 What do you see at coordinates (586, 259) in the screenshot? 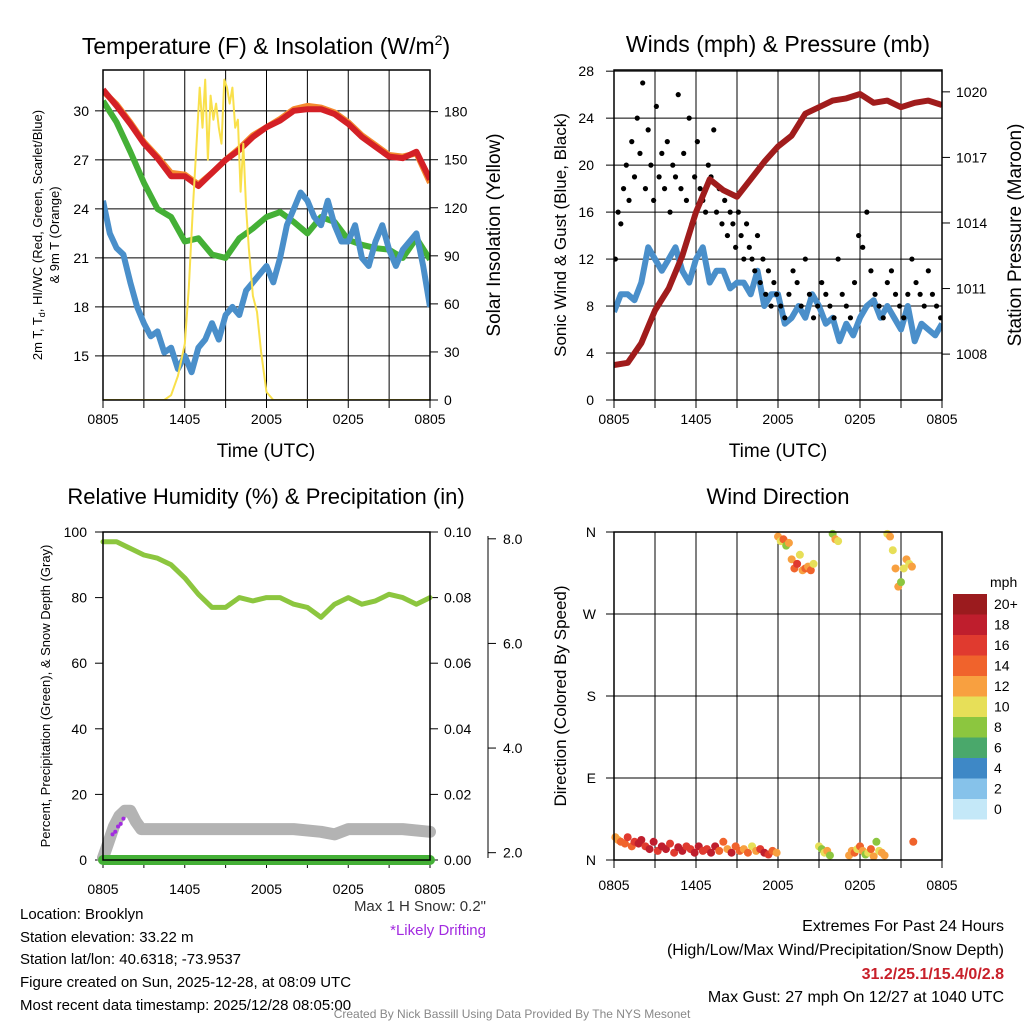
I see `y-tick-label: 12` at bounding box center [586, 259].